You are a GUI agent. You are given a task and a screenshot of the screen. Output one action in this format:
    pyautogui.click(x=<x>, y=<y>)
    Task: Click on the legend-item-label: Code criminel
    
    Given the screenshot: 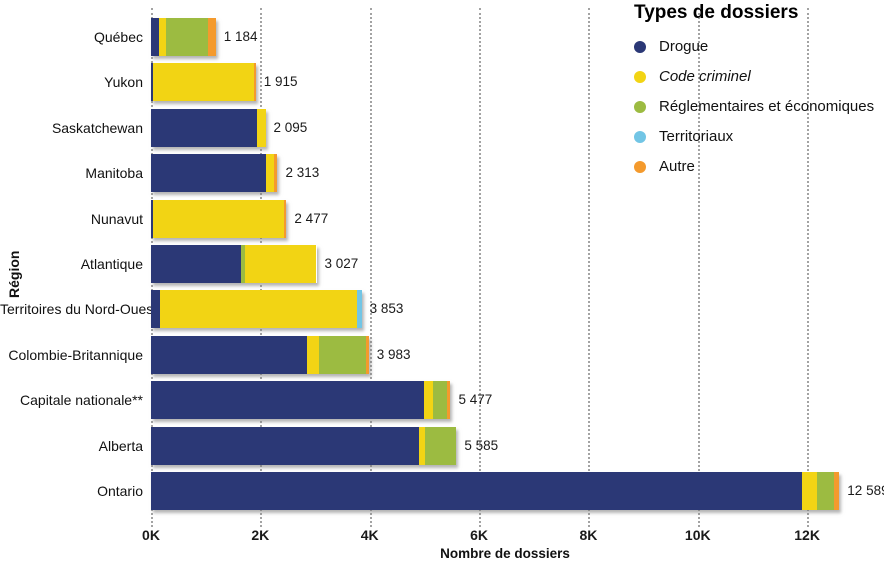 What is the action you would take?
    pyautogui.click(x=705, y=76)
    